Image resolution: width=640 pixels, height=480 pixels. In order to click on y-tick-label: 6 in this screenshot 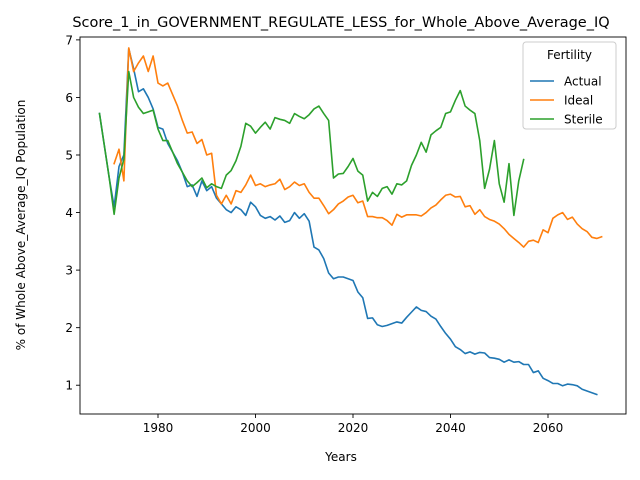, I will do `click(69, 98)`.